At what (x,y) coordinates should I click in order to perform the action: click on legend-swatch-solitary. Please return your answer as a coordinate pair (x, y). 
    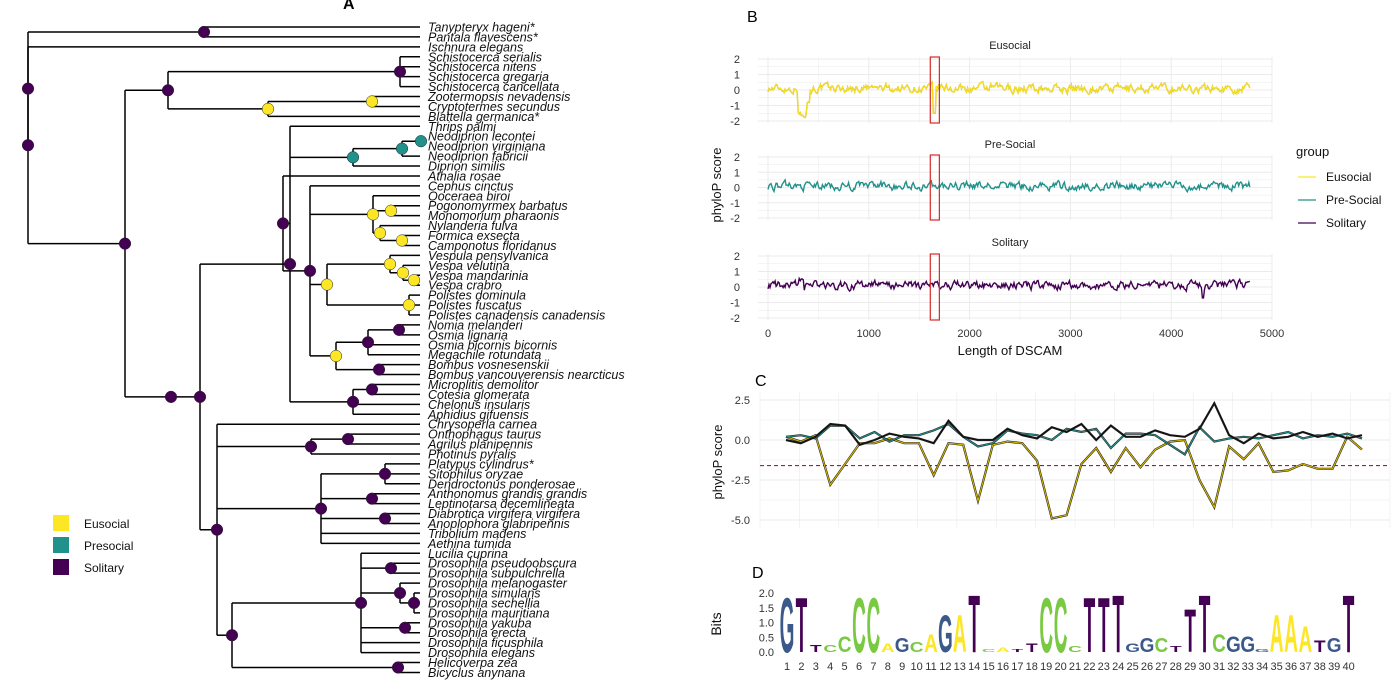
    Looking at the image, I should click on (61, 567).